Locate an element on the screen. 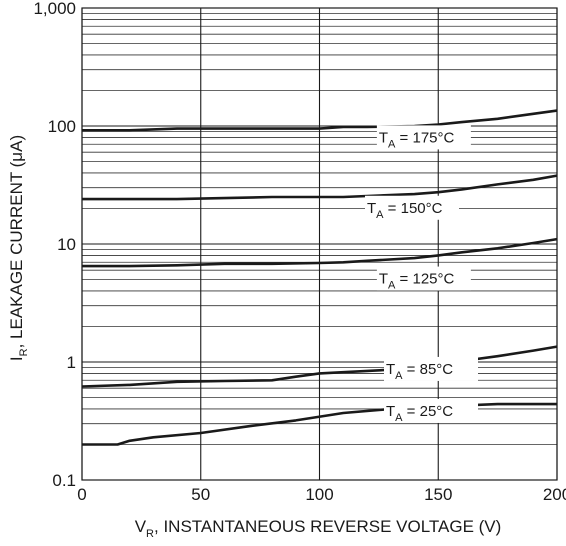 This screenshot has height=546, width=566. x-axis-title: VR, INSTANTANEOUS REVERSE VOLTAGE (V) is located at coordinates (318, 528).